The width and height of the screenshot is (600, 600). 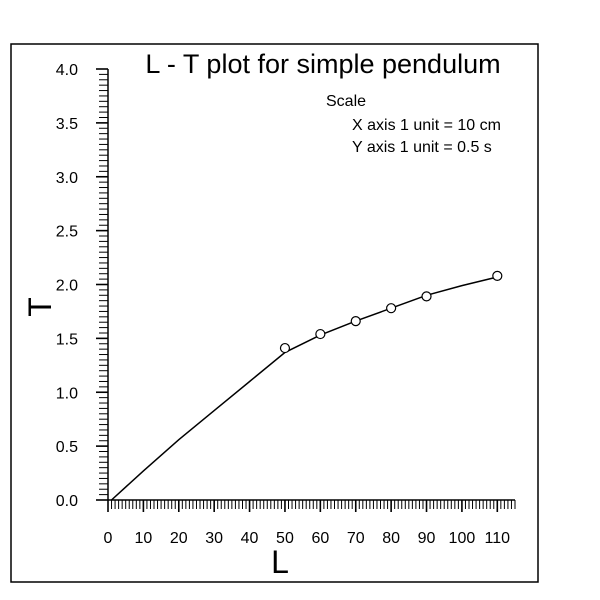 What do you see at coordinates (250, 538) in the screenshot?
I see `x-tick-label: 40` at bounding box center [250, 538].